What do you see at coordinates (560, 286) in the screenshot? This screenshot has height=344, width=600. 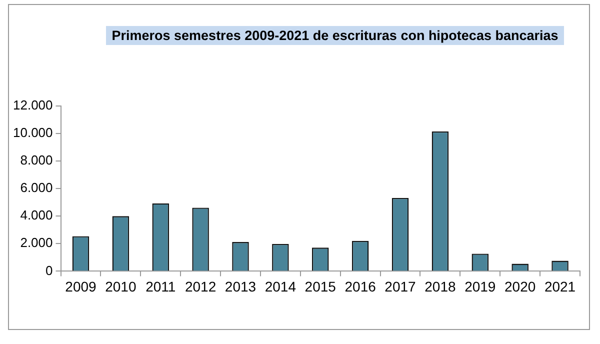 I see `x-tick-label: 2021` at bounding box center [560, 286].